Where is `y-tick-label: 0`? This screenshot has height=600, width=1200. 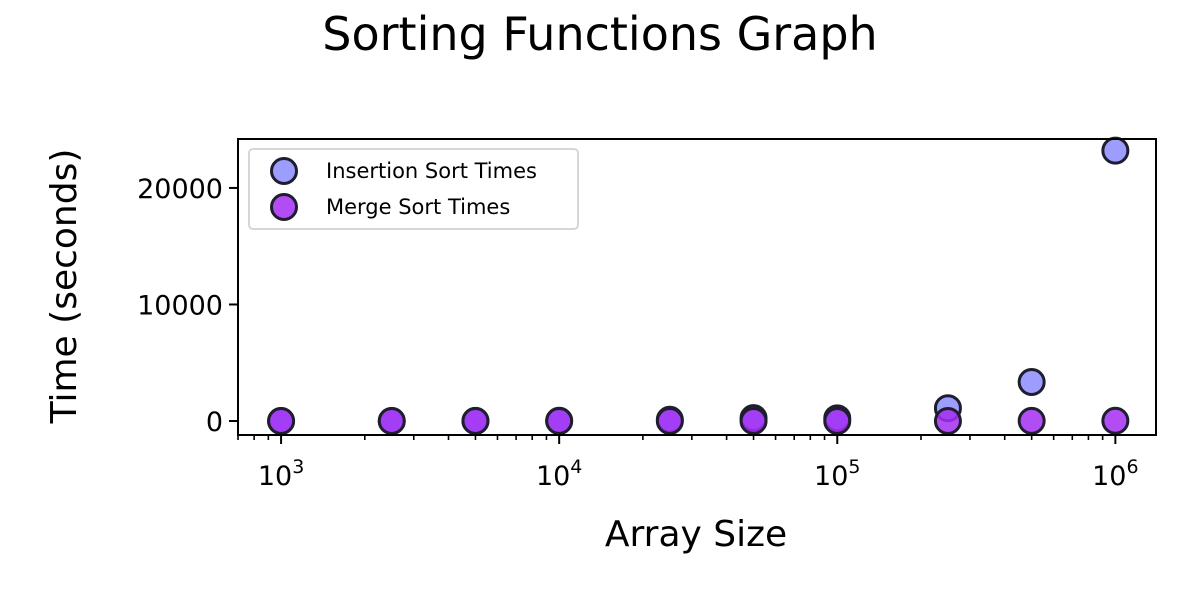 y-tick-label: 0 is located at coordinates (214, 422).